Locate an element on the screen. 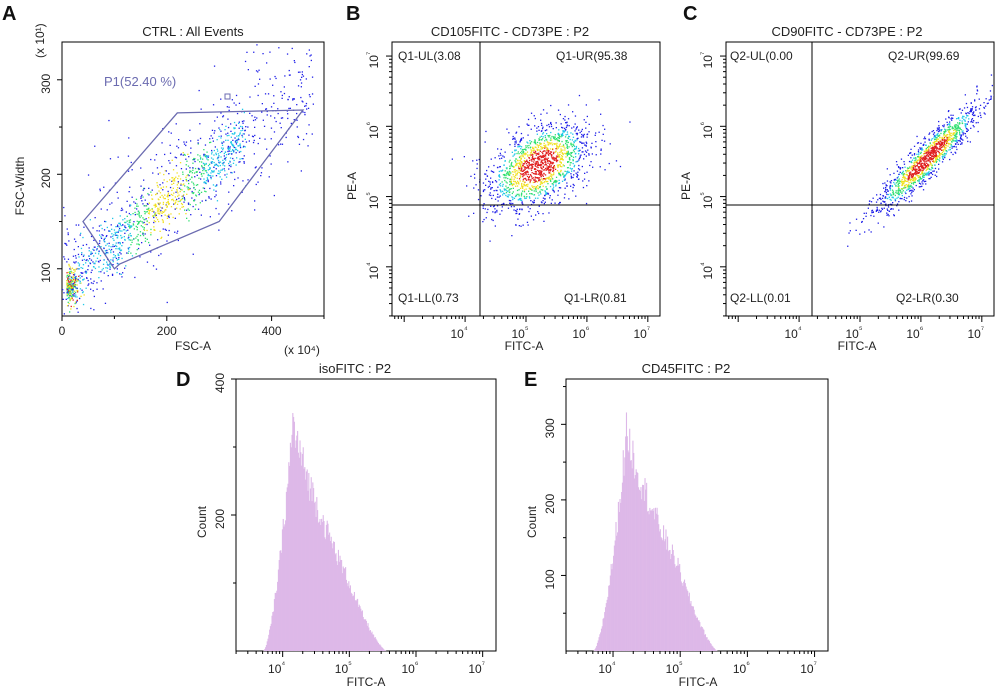 The height and width of the screenshot is (690, 996). gate-p1 is located at coordinates (193, 189).